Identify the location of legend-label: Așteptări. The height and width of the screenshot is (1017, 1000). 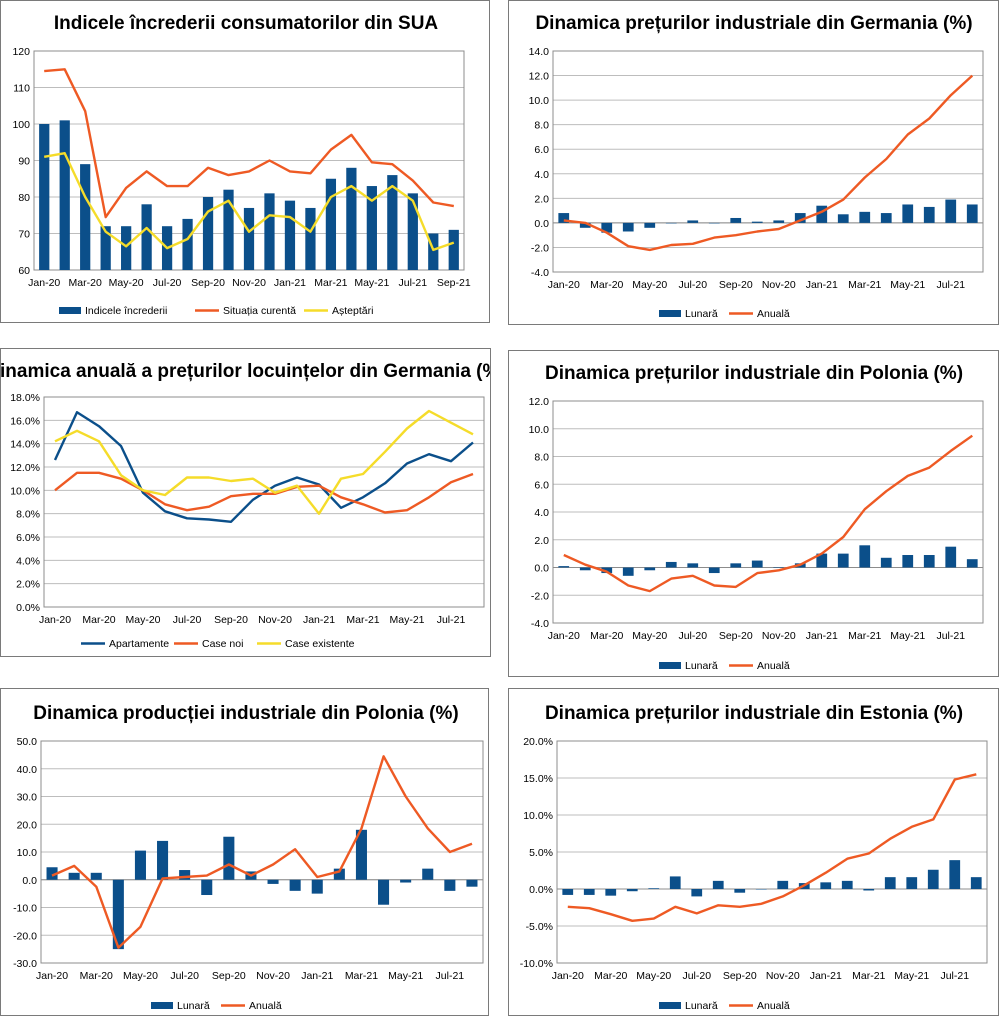
(352, 311).